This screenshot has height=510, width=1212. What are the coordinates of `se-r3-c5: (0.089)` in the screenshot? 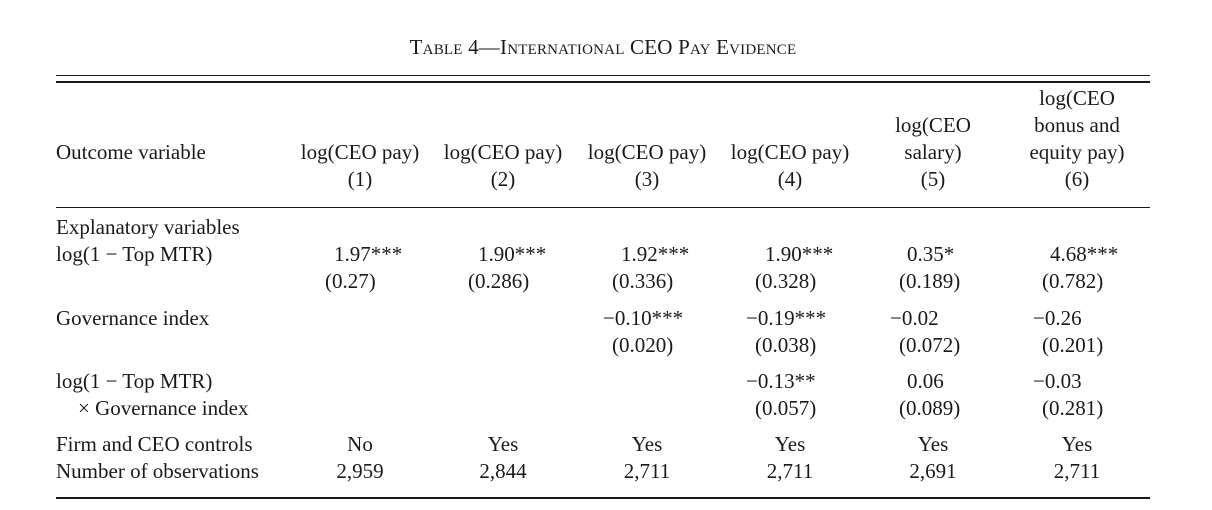 It's located at (930, 408).